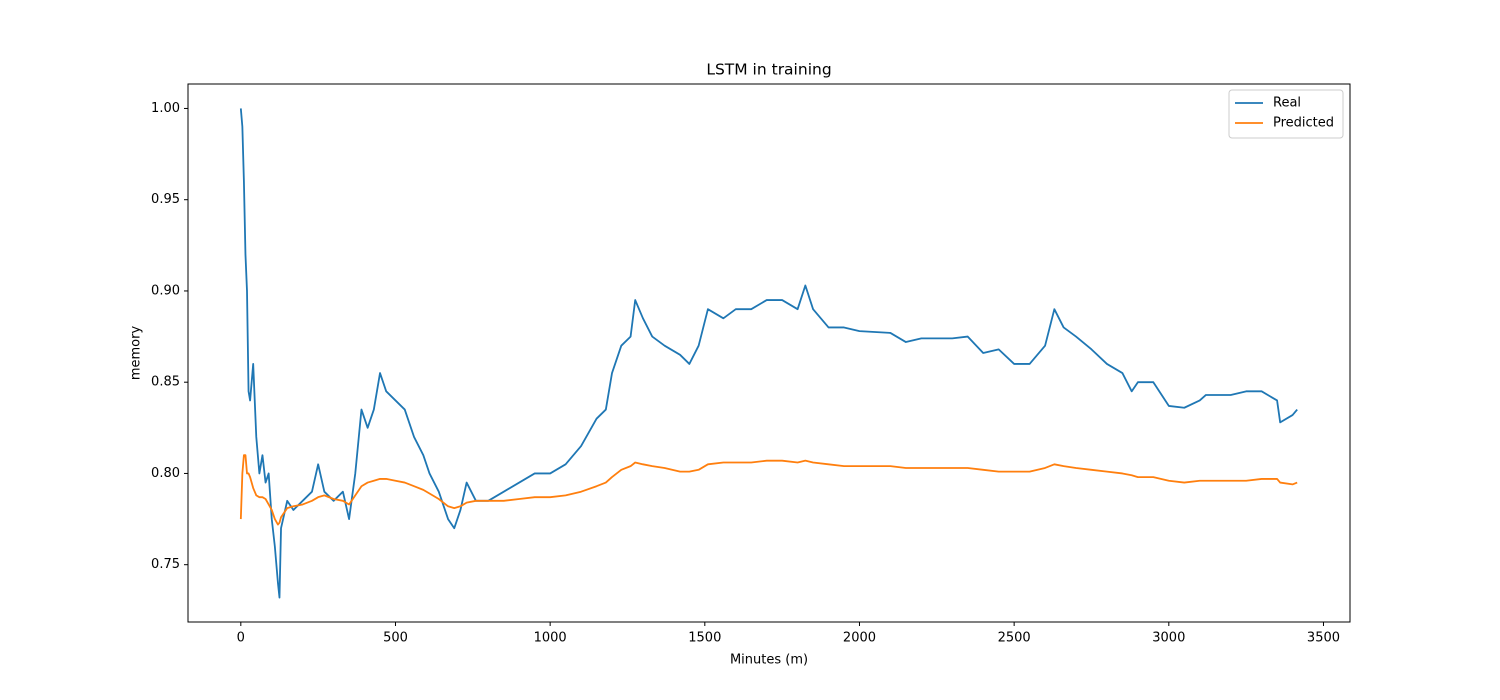 The height and width of the screenshot is (700, 1500). I want to click on y-tick-label: 0.85, so click(165, 382).